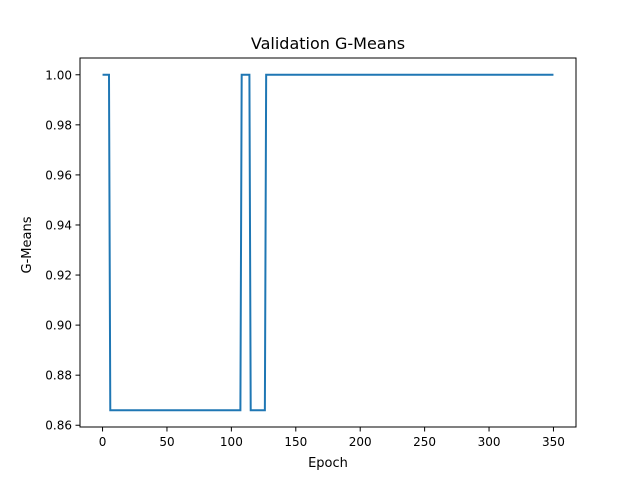  What do you see at coordinates (58, 276) in the screenshot?
I see `y-tick-label: 0.92` at bounding box center [58, 276].